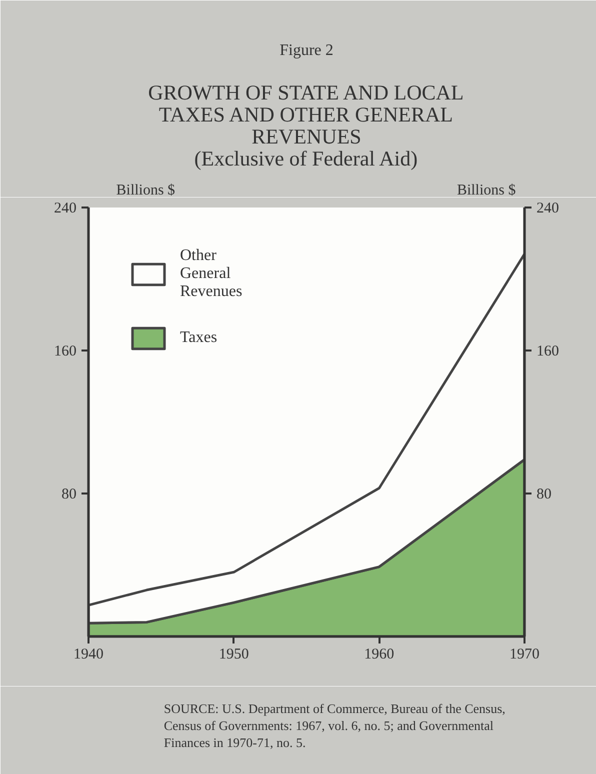 The image size is (596, 774). I want to click on y-tick-label: 240, so click(65, 208).